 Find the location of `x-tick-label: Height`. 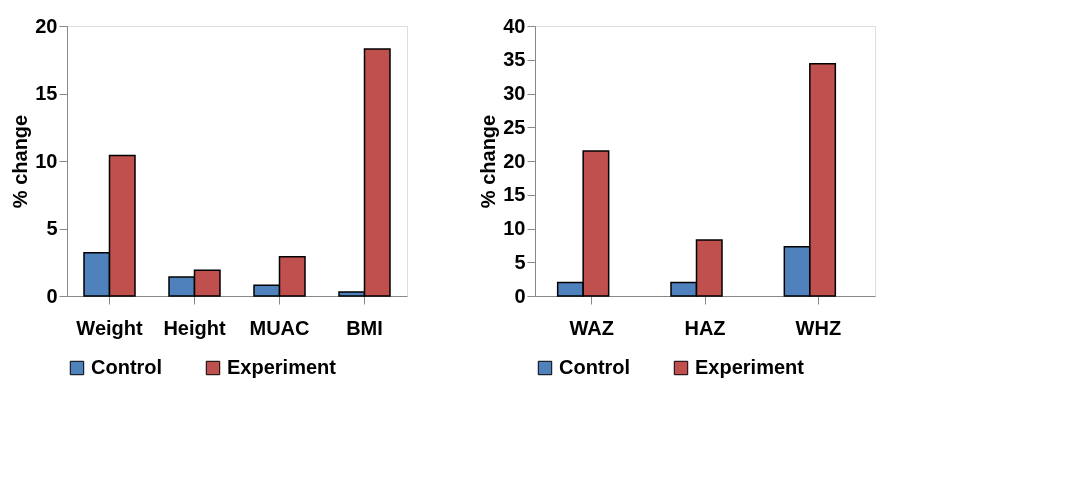

x-tick-label: Height is located at coordinates (194, 327).